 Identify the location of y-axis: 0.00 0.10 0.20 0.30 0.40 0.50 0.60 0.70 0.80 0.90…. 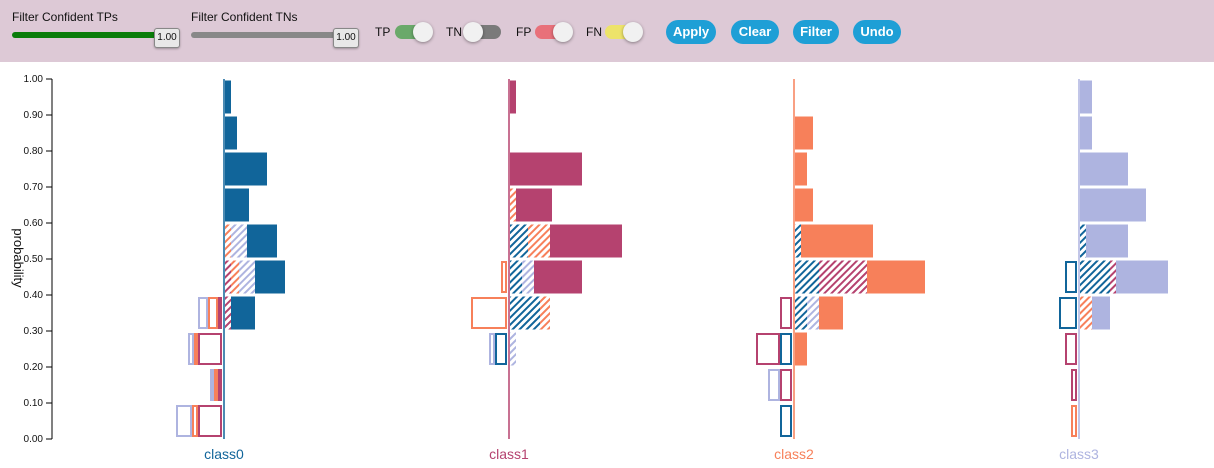
(38, 259).